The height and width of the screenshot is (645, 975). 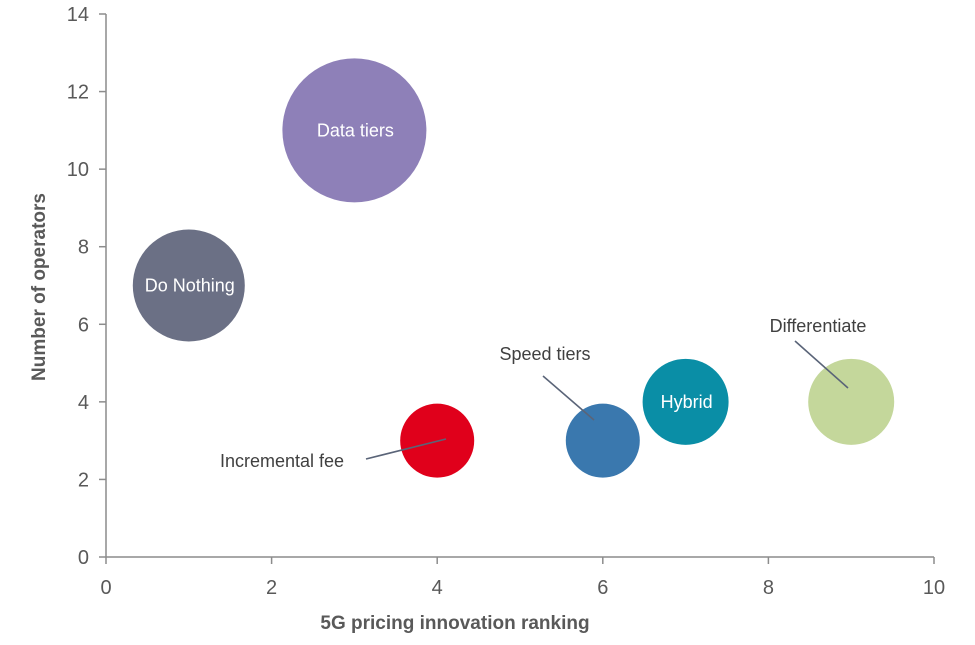 I want to click on x-tick-label: 8, so click(x=768, y=588).